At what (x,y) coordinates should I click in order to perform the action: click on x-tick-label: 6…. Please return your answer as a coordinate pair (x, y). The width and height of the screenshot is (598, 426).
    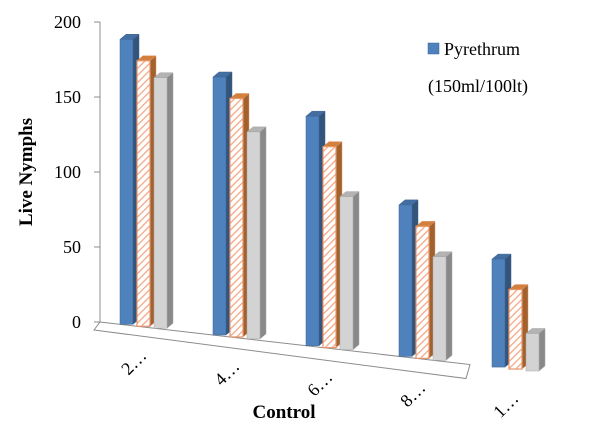
    Looking at the image, I should click on (319, 383).